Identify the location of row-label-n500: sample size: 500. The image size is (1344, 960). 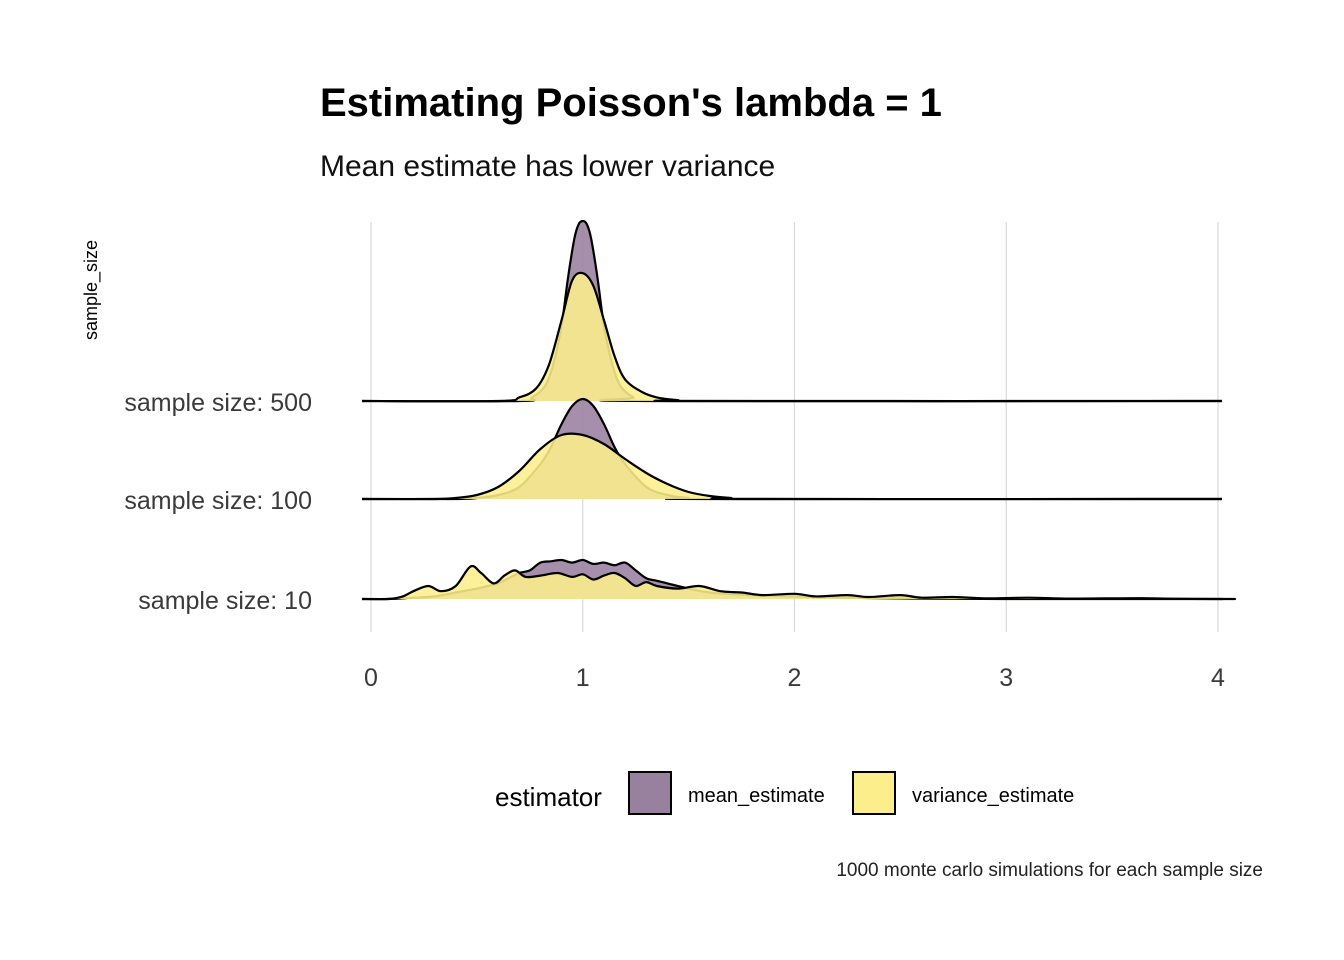
(218, 403).